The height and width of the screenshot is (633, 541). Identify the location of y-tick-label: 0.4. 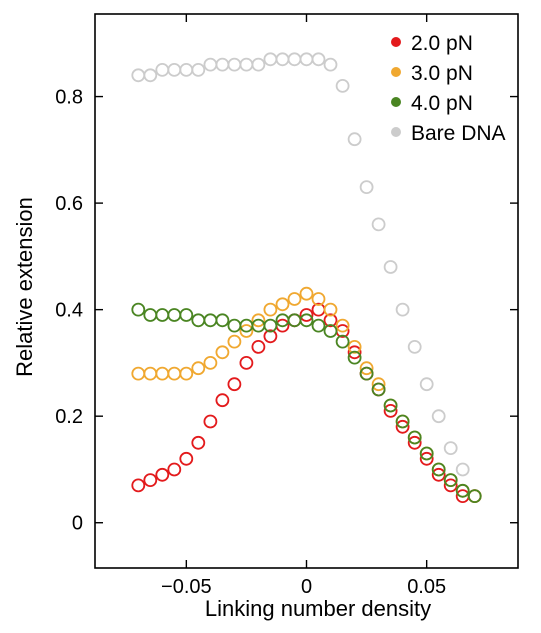
(69, 311).